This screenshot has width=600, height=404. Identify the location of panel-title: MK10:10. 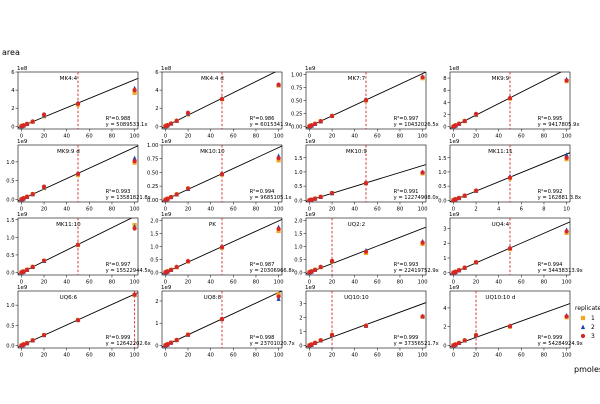
(212, 152).